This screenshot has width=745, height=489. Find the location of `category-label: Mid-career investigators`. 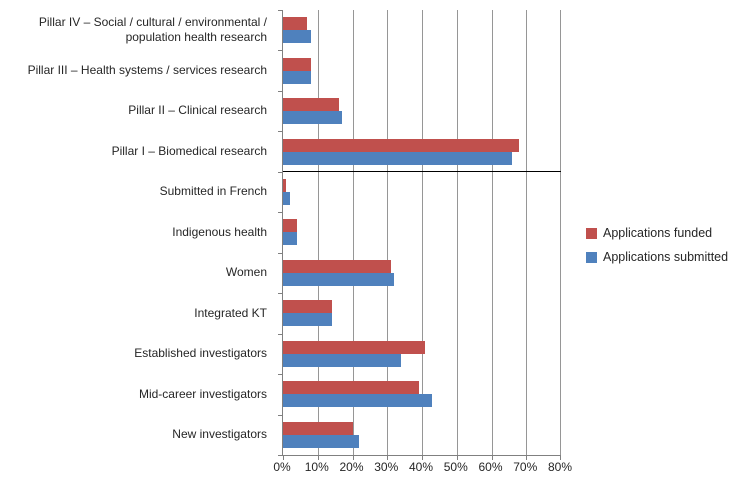

category-label: Mid-career investigators is located at coordinates (202, 393).